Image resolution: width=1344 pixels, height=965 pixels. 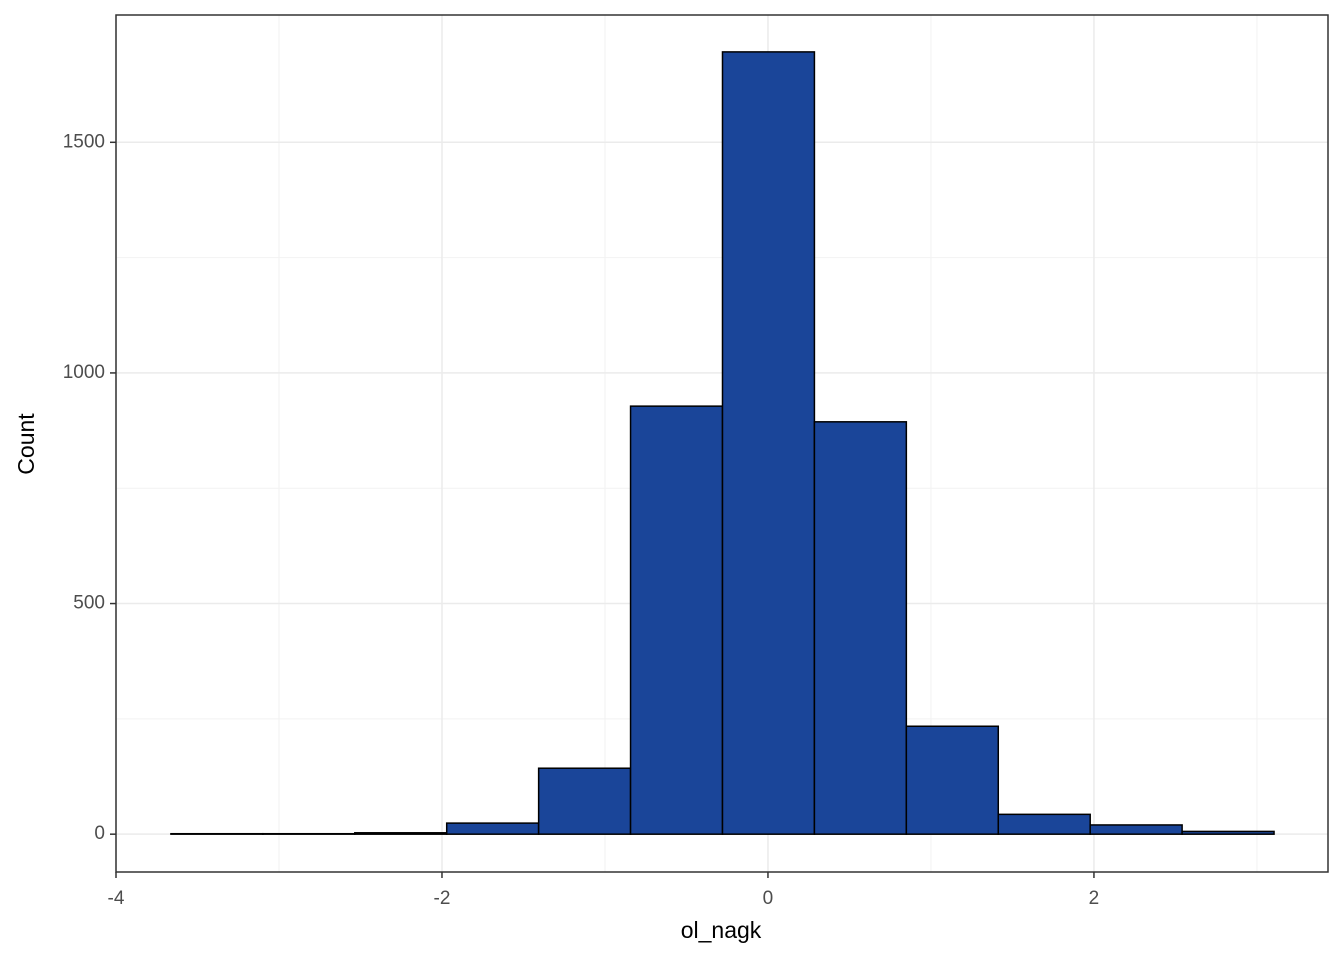 I want to click on y-tick-label: 1500, so click(x=84, y=141).